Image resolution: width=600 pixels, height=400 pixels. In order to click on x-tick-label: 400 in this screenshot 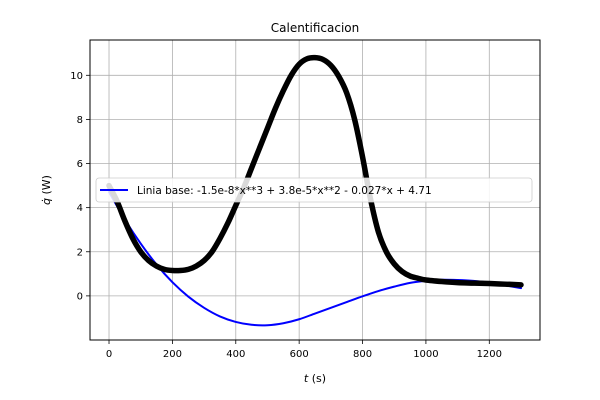, I will do `click(235, 354)`.